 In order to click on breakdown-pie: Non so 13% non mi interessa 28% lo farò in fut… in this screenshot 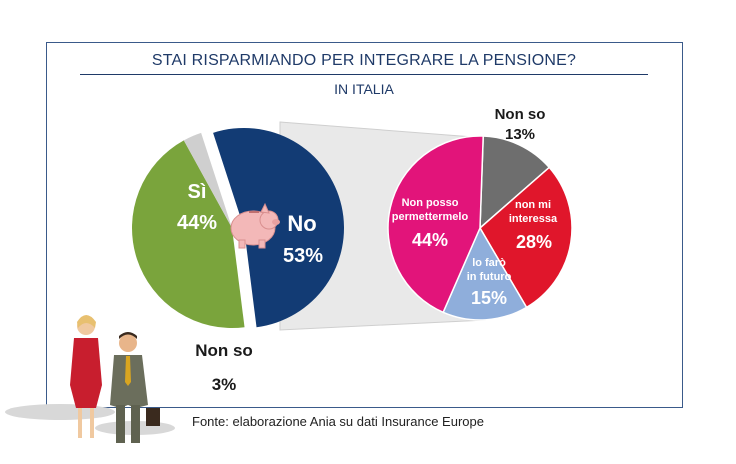, I will do `click(480, 213)`.